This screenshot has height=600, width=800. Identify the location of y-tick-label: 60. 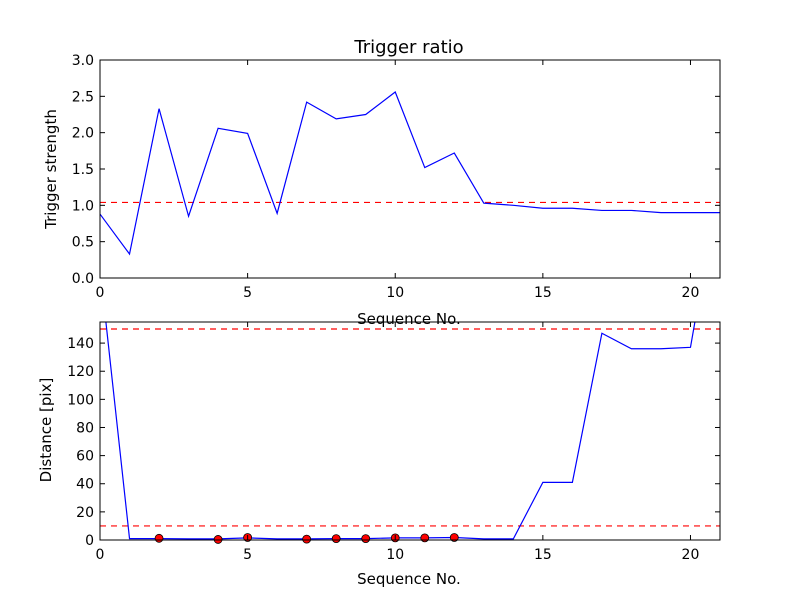
(85, 457).